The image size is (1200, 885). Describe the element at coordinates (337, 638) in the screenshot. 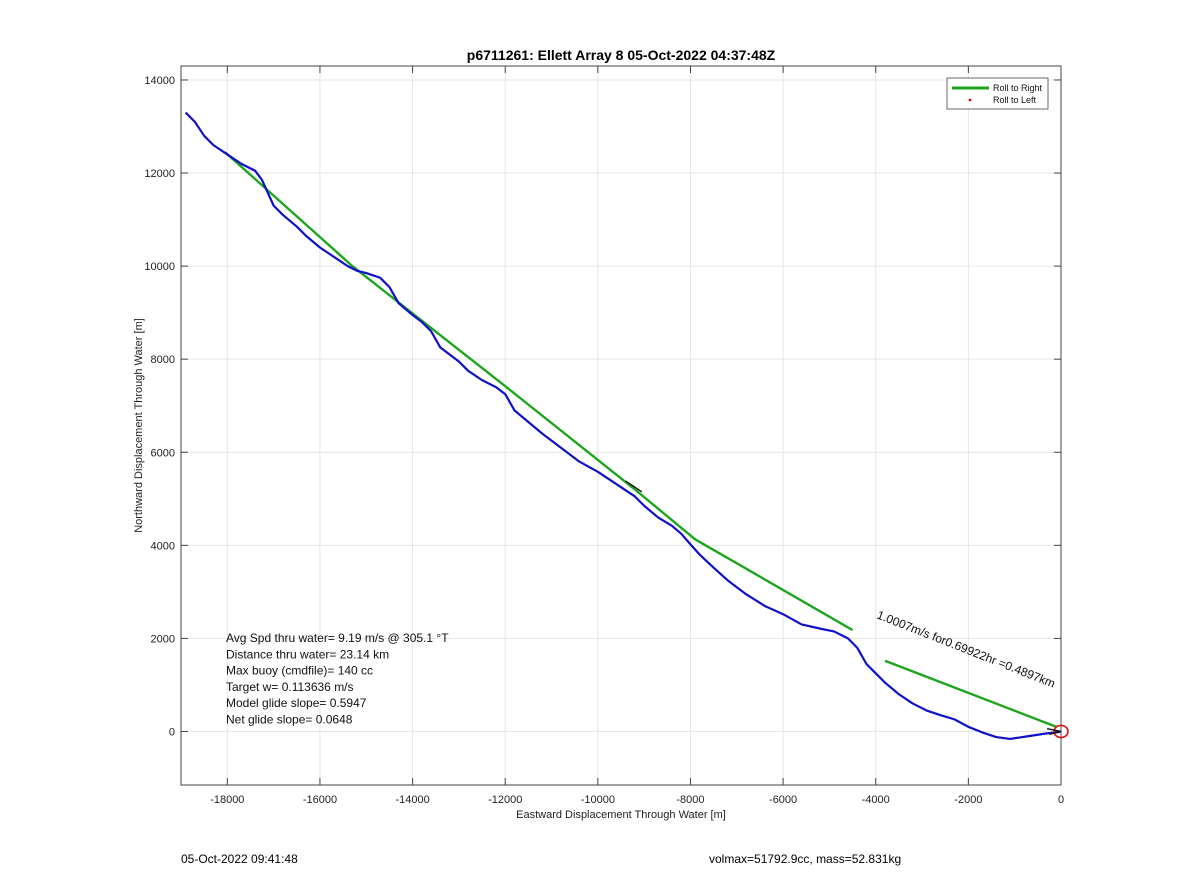

I see `stats-annotation: Avg Spd thru water= 9.19 m/s @ 305.1 °T` at that location.